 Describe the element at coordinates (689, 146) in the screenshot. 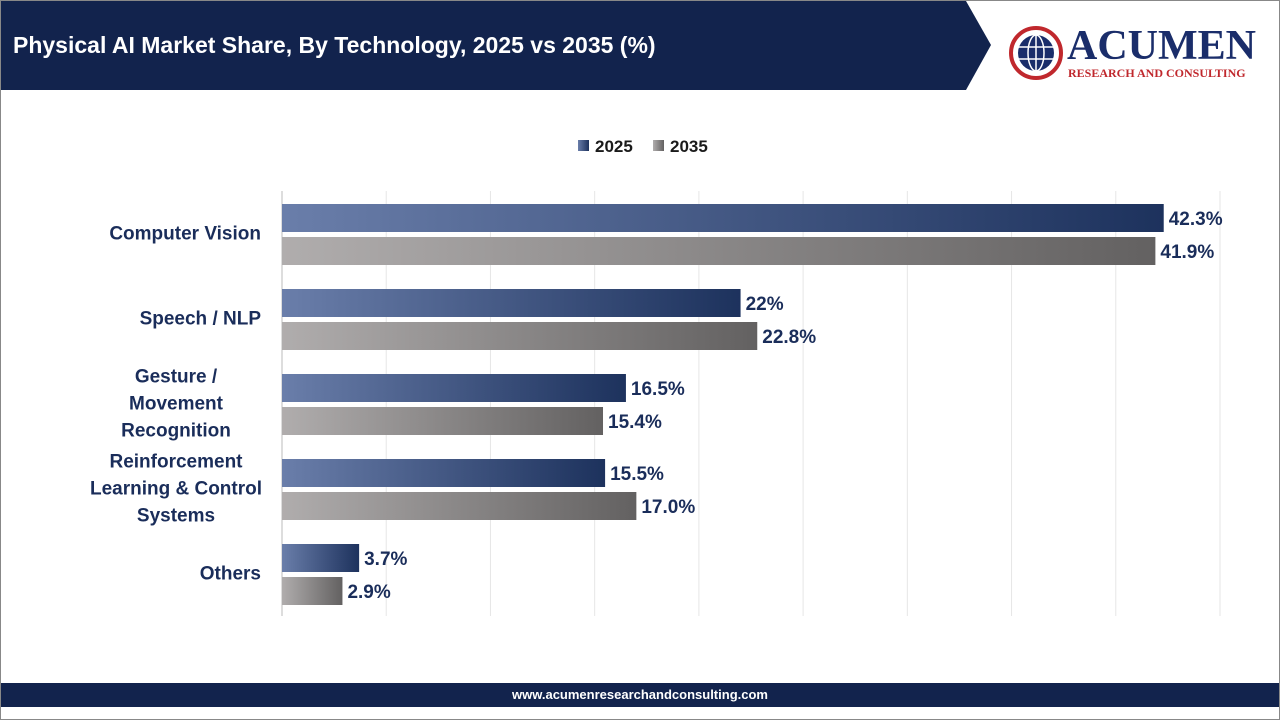

I see `legend-label: 2035` at that location.